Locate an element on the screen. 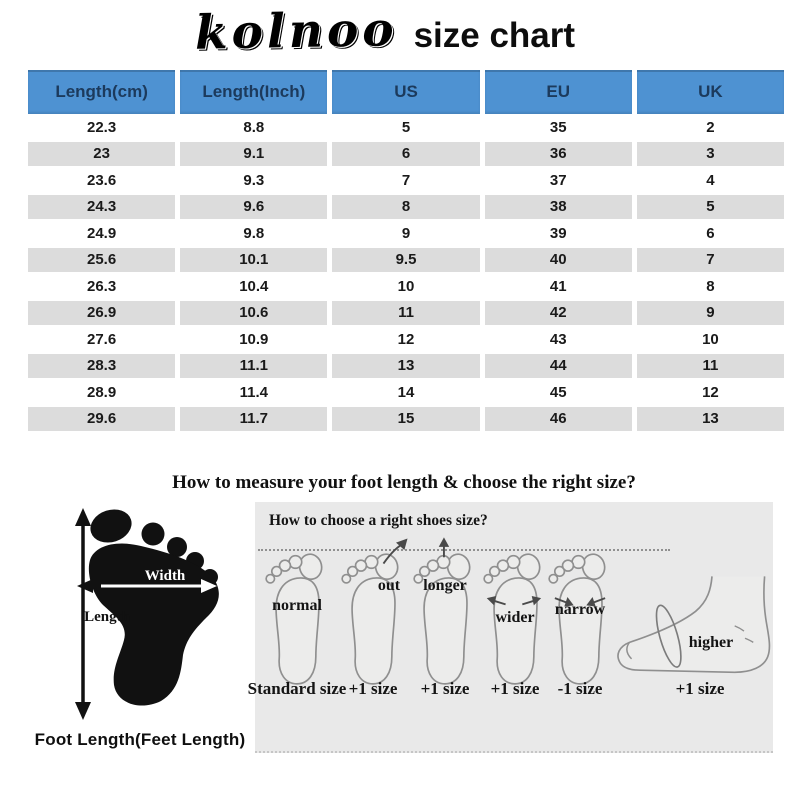 Image resolution: width=800 pixels, height=800 pixels. toe-line is located at coordinates (464, 550).